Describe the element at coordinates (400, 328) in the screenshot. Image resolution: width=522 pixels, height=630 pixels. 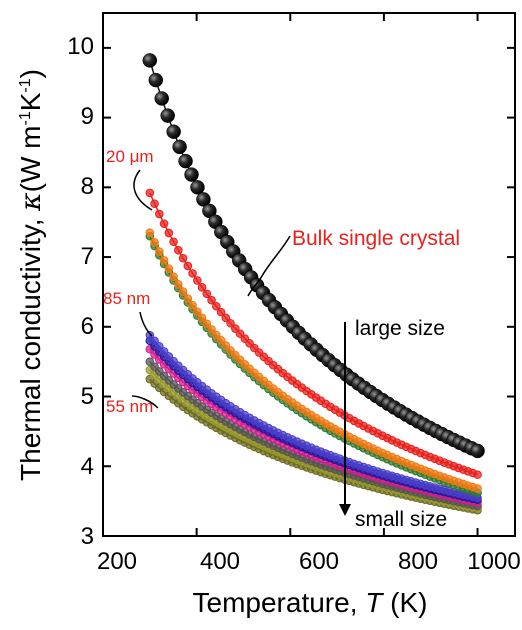
I see `large-size-label: large size` at that location.